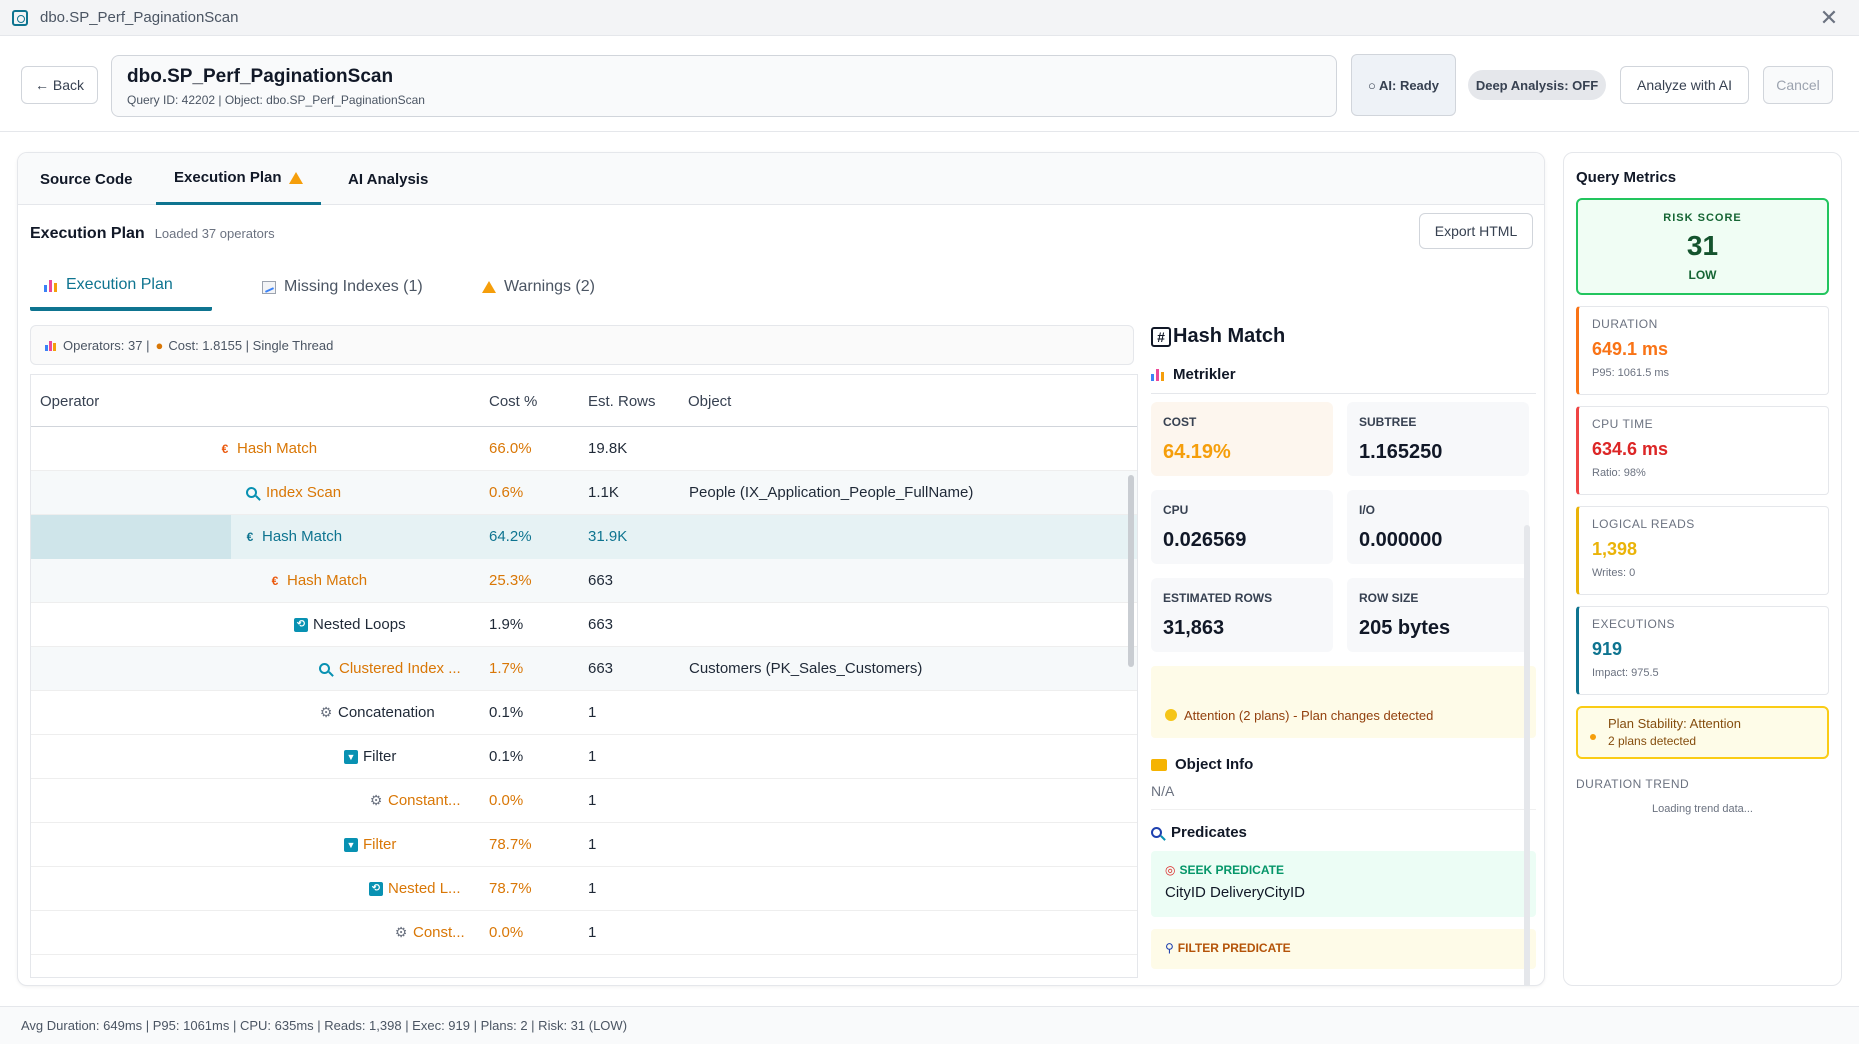 The image size is (1859, 1044). Describe the element at coordinates (1234, 948) in the screenshot. I see `filter-label-text: FILTER PREDICATE` at that location.